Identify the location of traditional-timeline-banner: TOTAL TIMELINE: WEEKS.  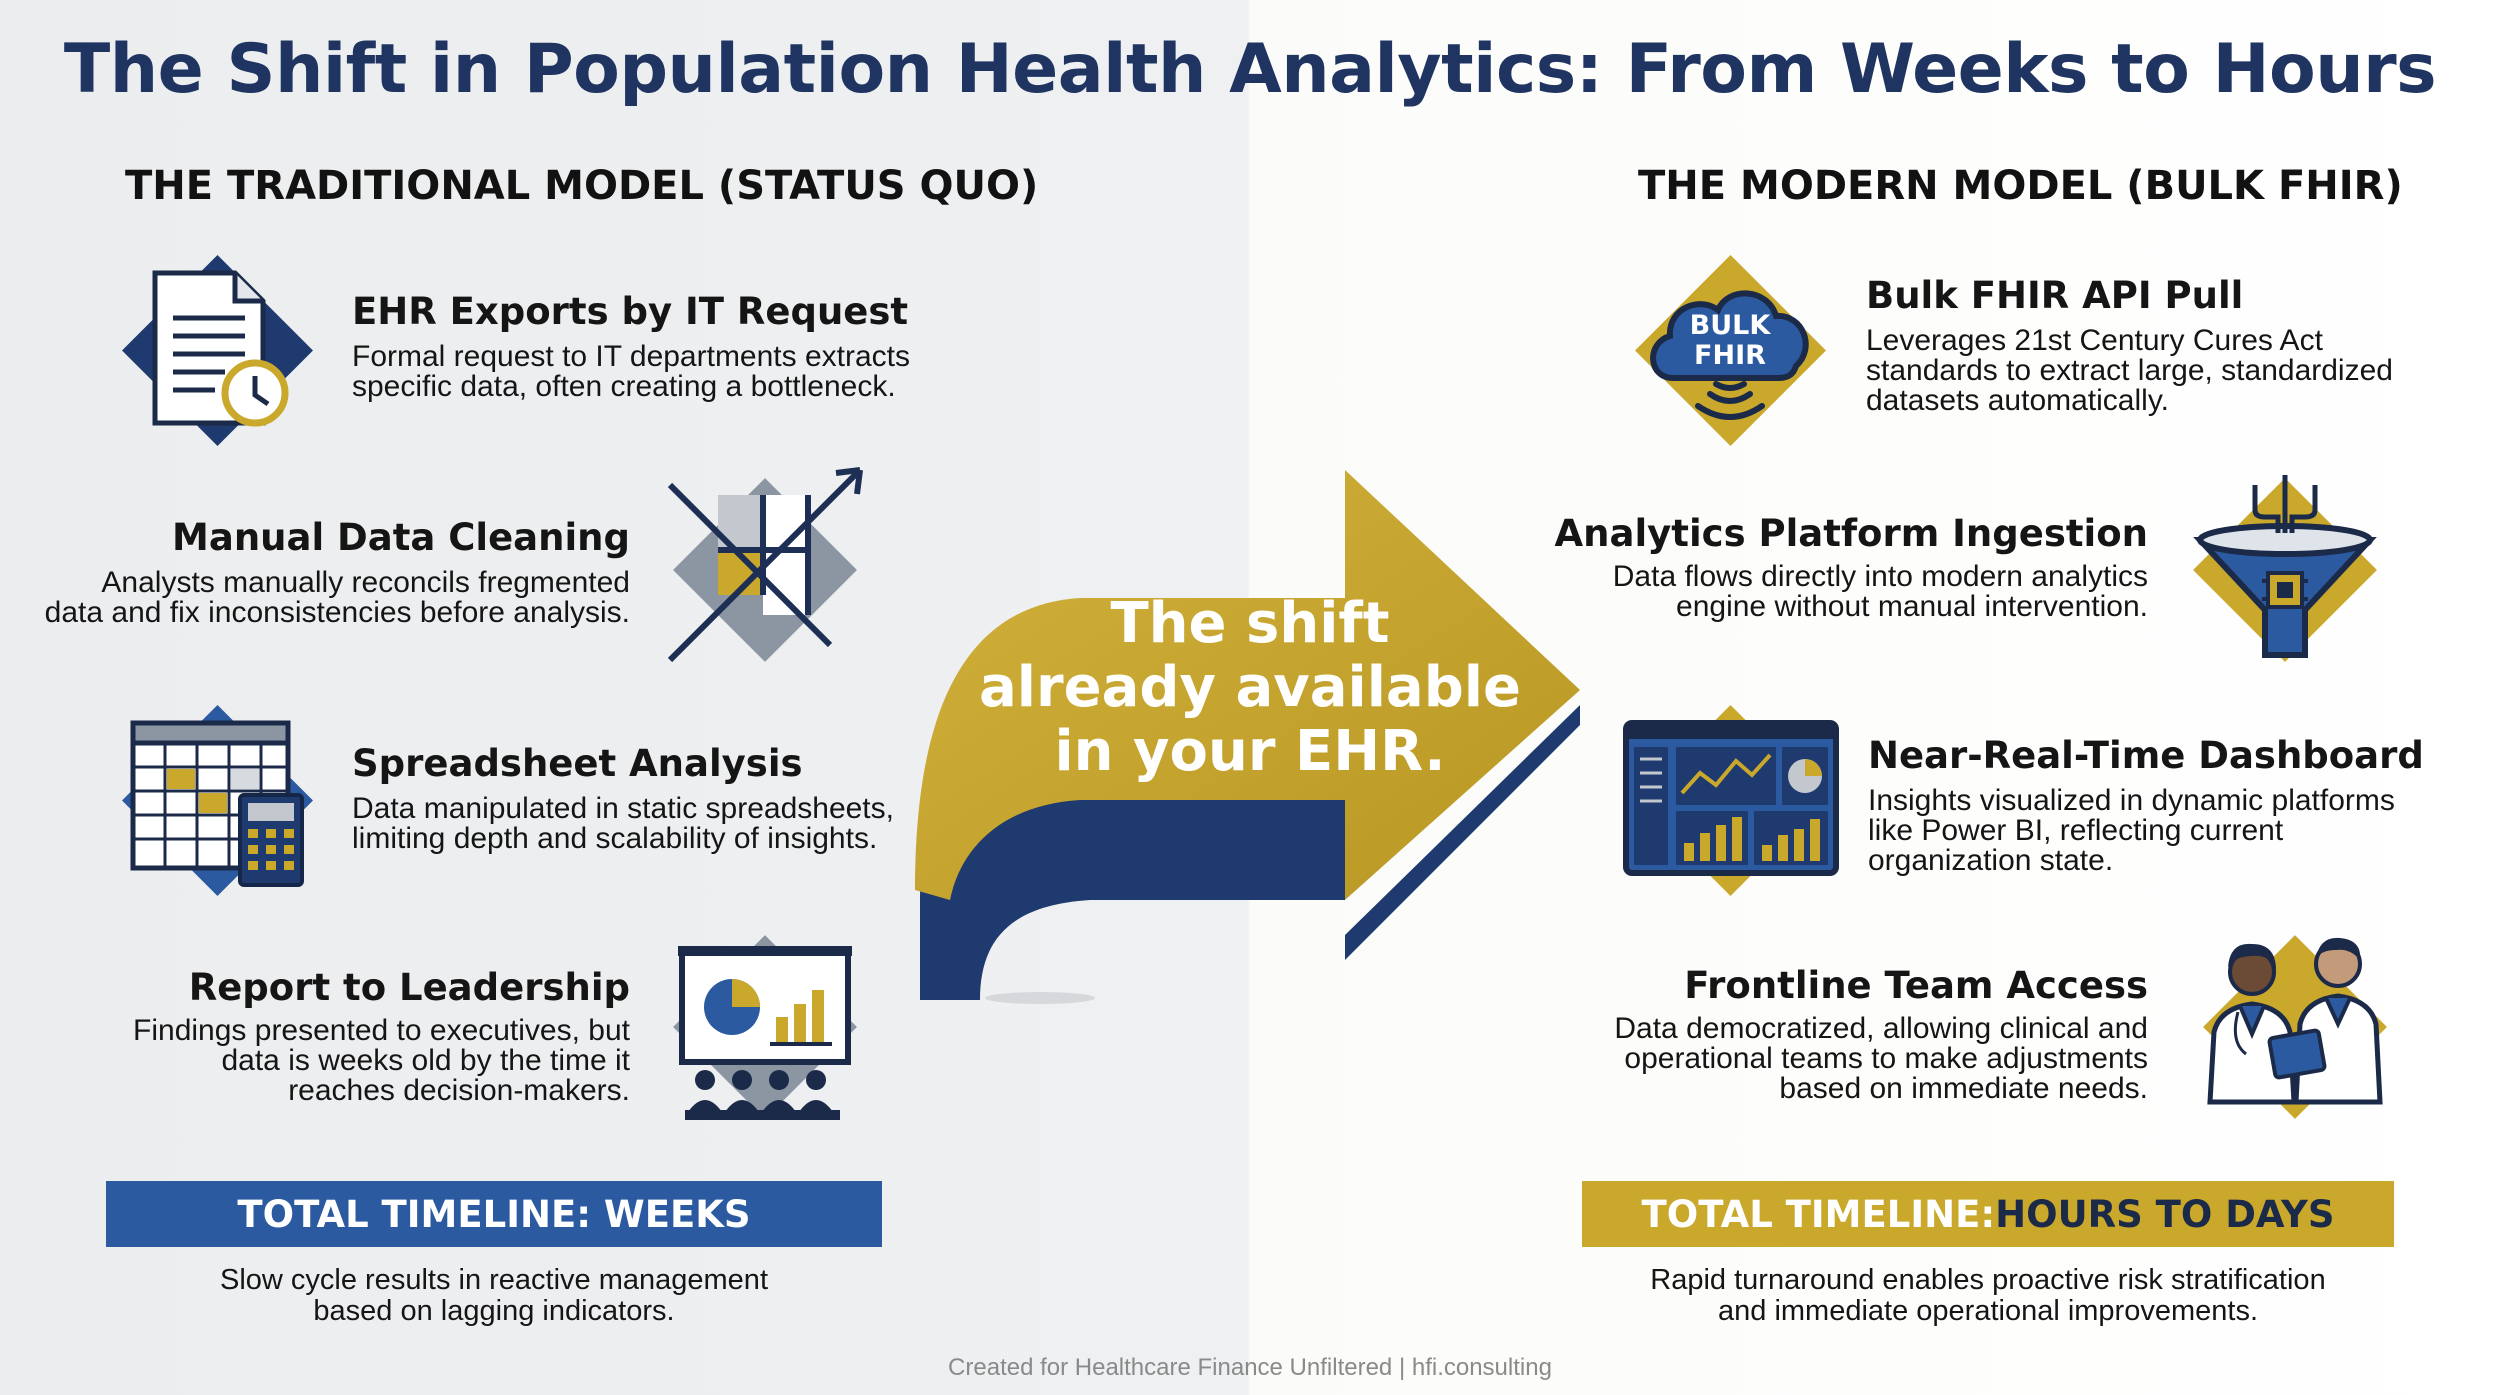
(494, 1214).